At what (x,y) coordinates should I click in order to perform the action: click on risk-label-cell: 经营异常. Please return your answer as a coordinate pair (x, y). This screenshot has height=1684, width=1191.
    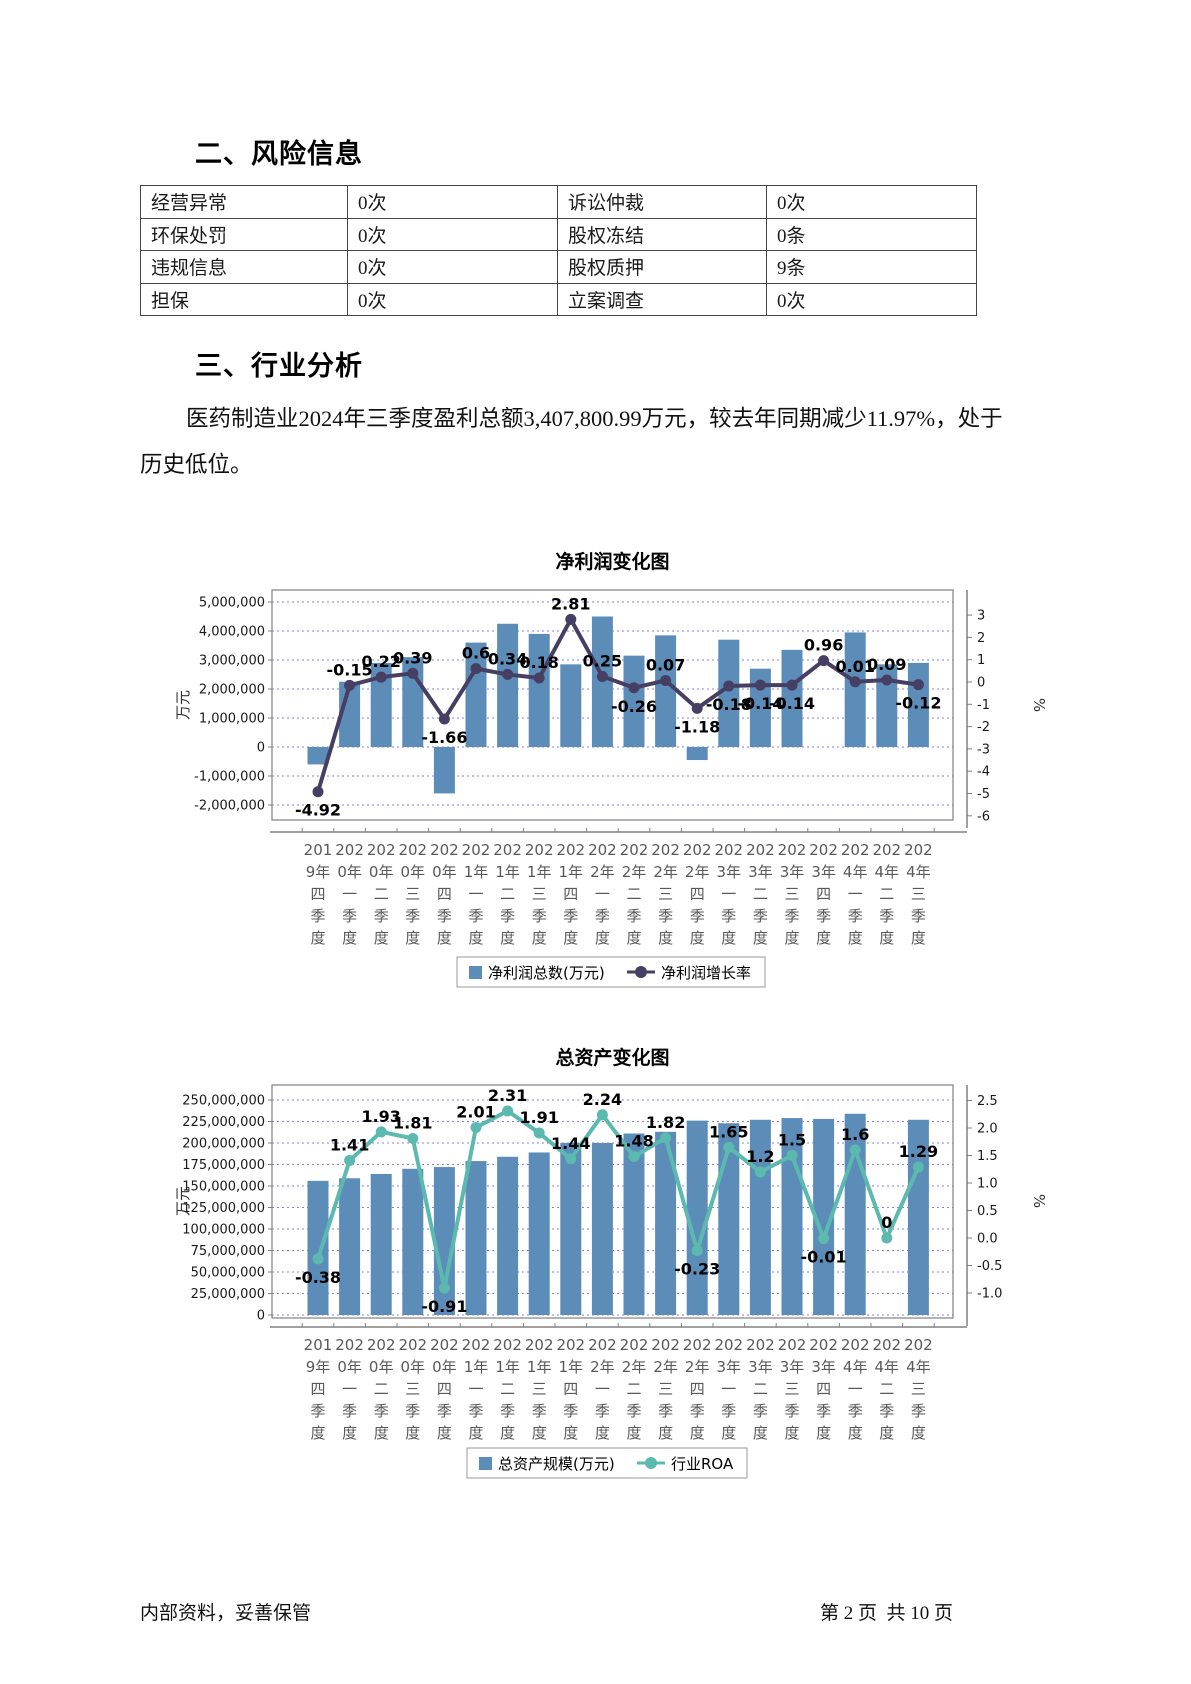
    Looking at the image, I should click on (244, 202).